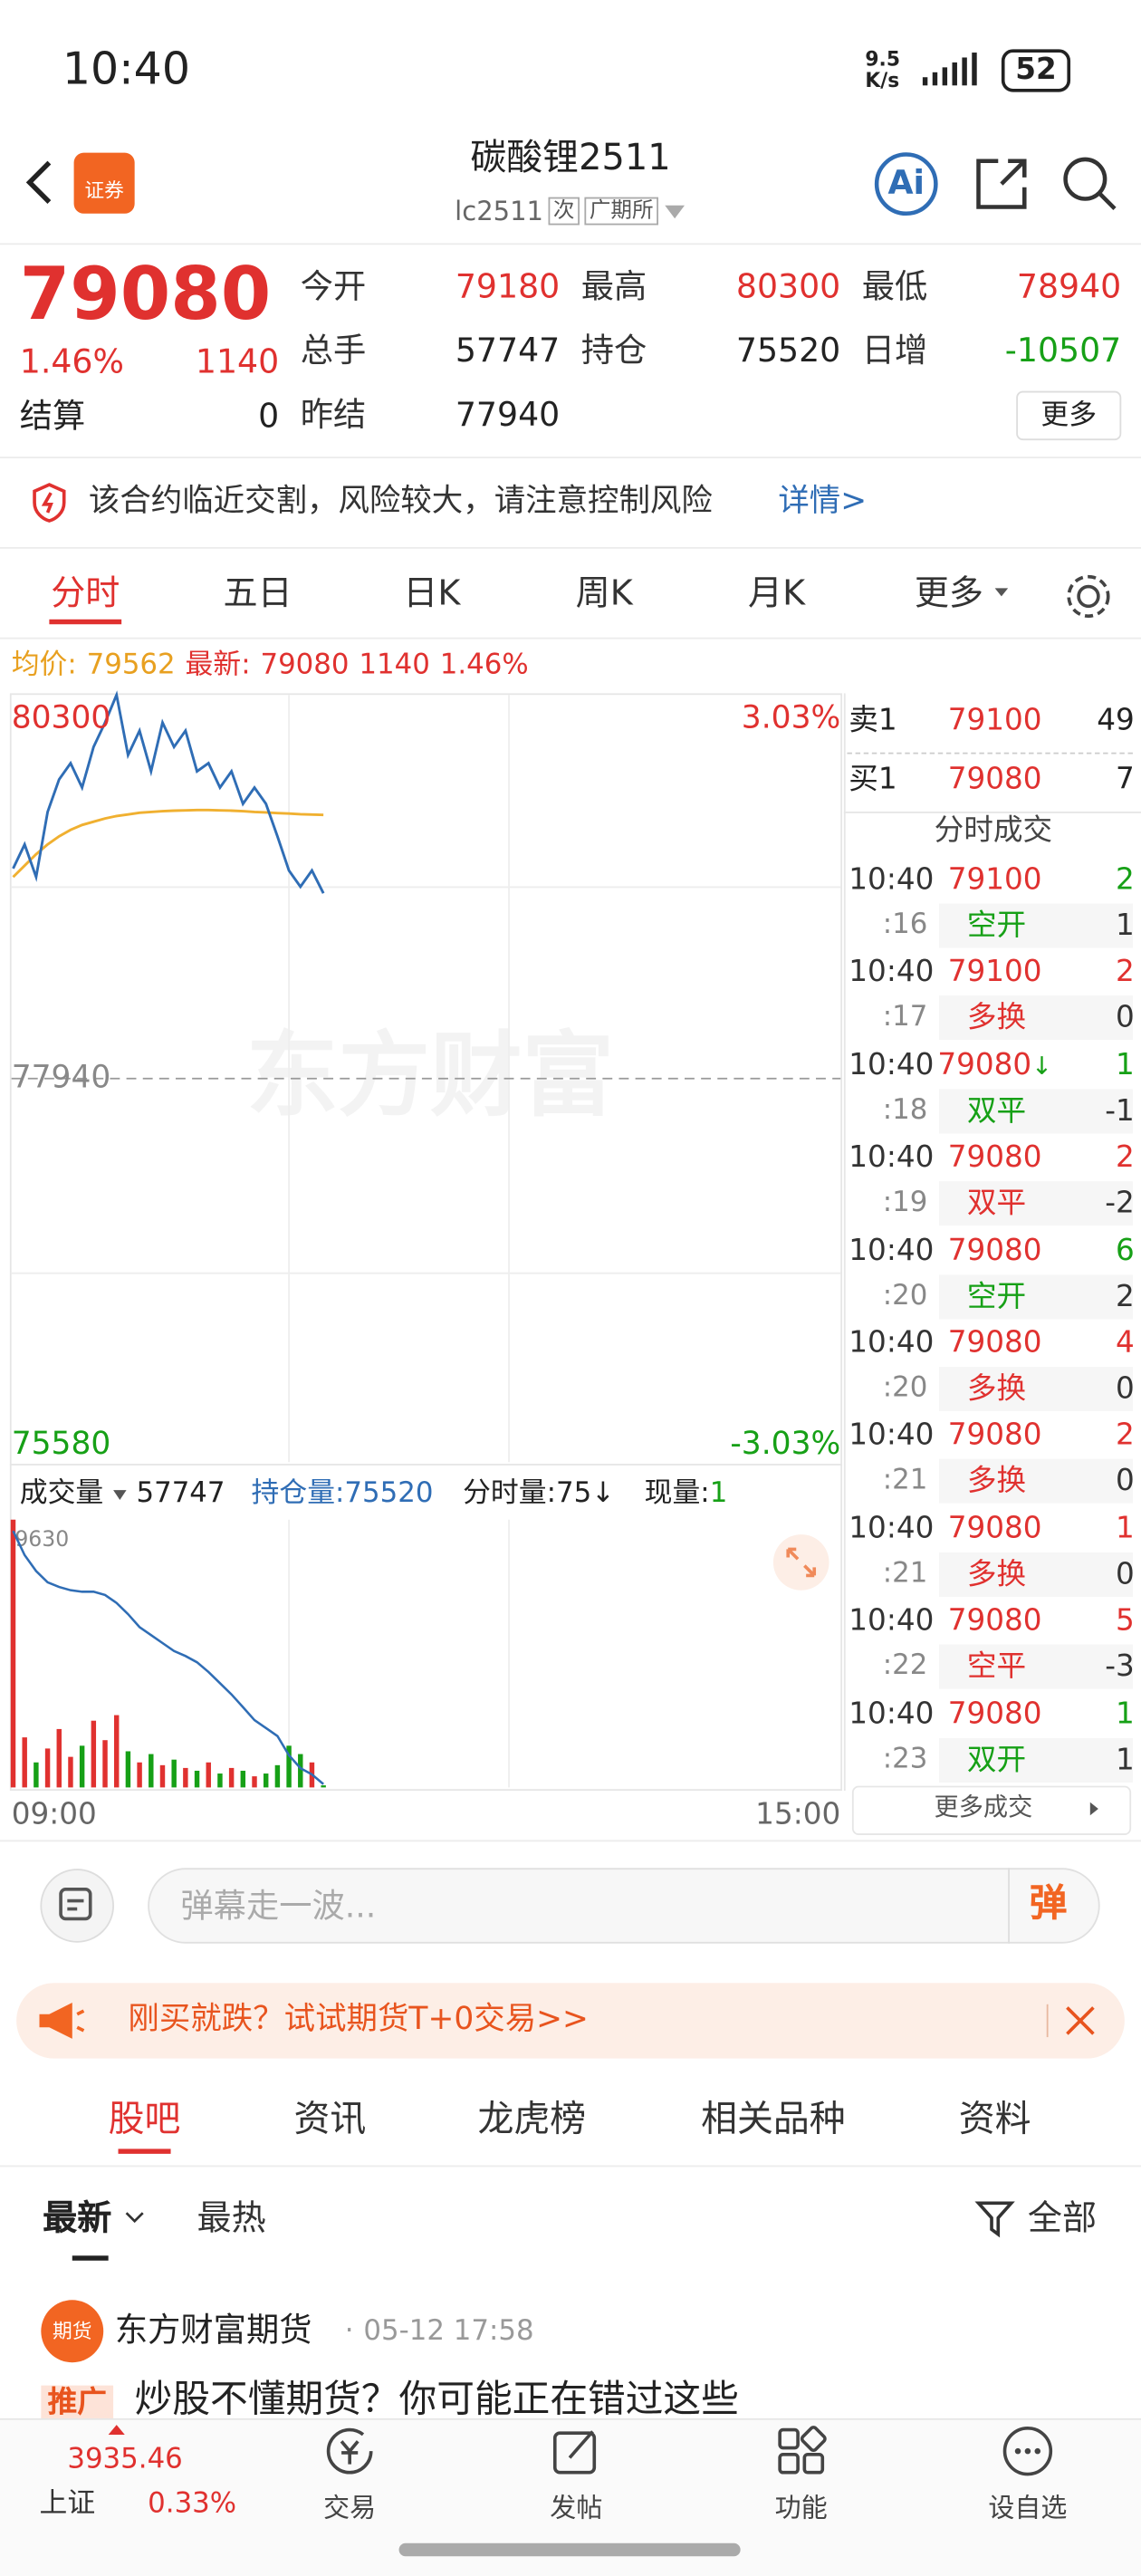 This screenshot has width=1141, height=2576. I want to click on trade-oi: 1, so click(1125, 1759).